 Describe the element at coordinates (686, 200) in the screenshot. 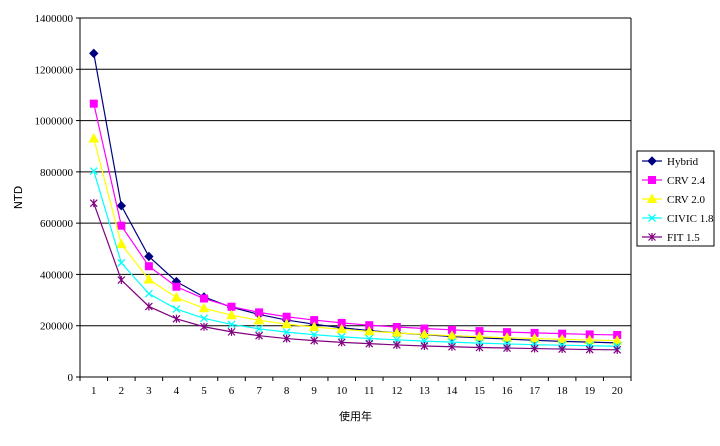

I see `legend-label: CRV 2.0` at that location.